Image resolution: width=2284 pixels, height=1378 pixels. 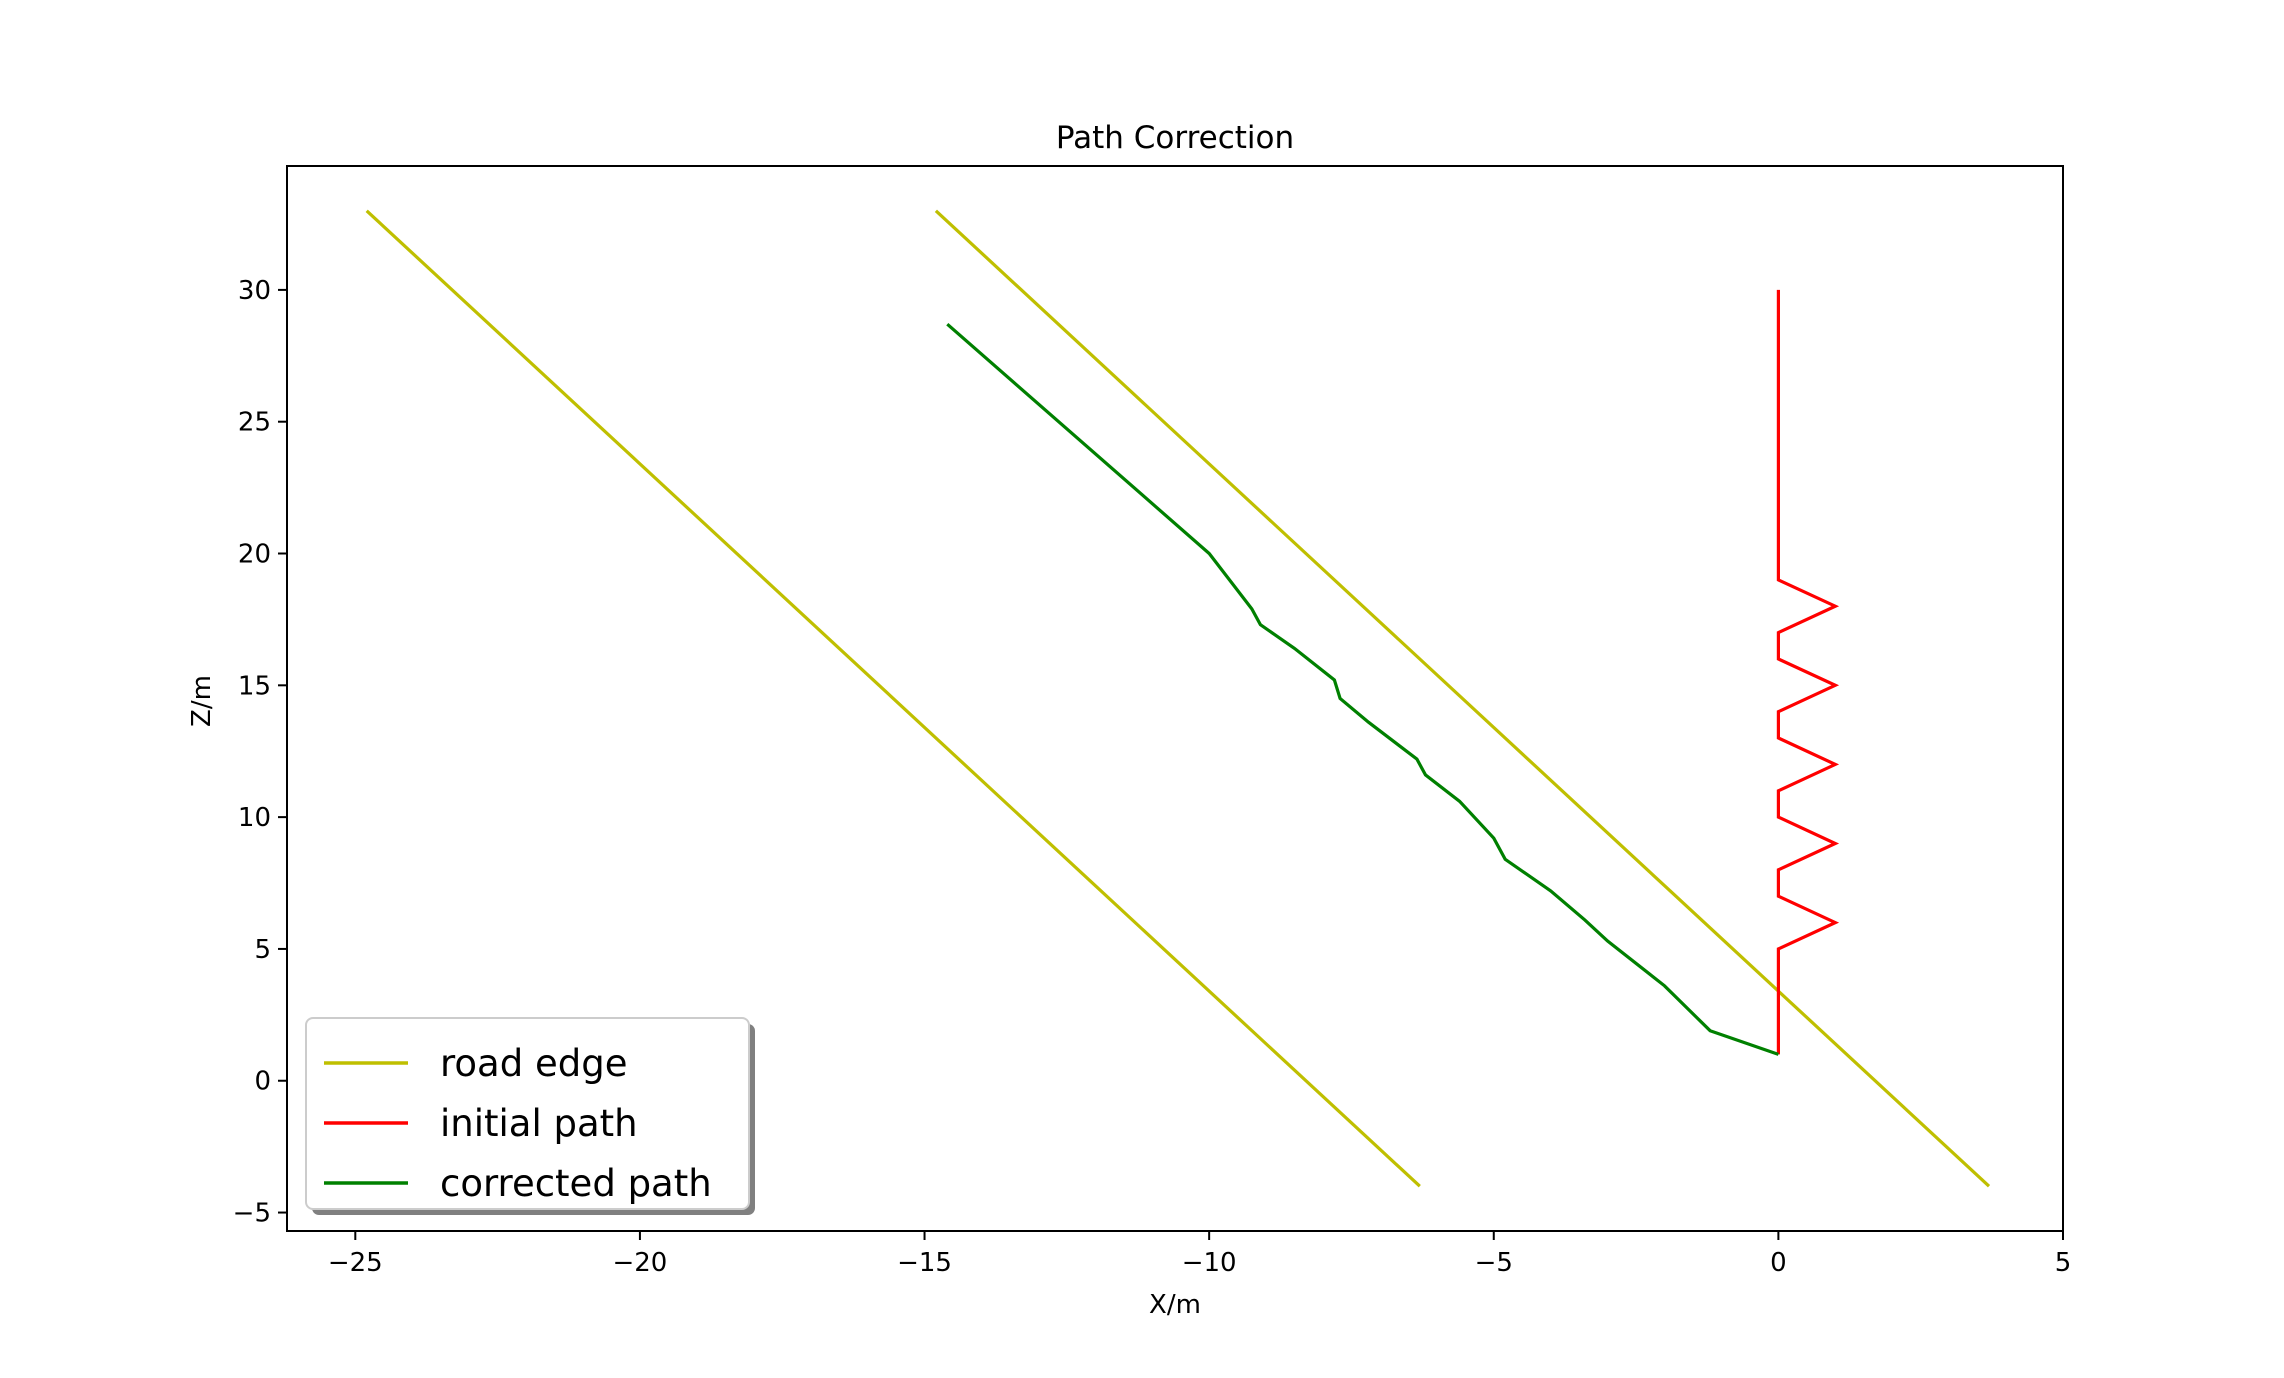 I want to click on legend-label: corrected path, so click(x=576, y=1183).